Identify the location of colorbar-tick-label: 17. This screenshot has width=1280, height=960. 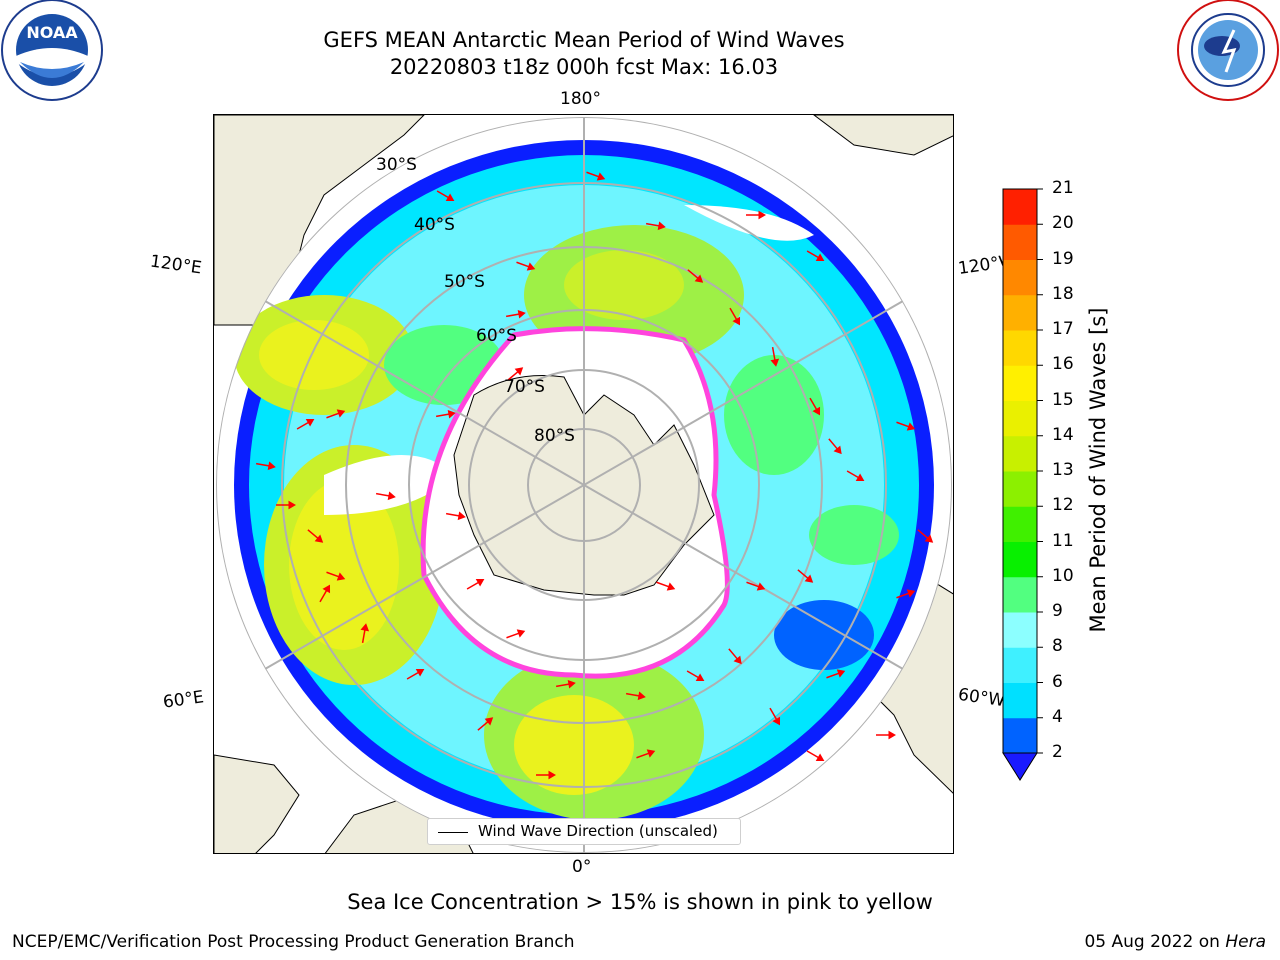
(1063, 329).